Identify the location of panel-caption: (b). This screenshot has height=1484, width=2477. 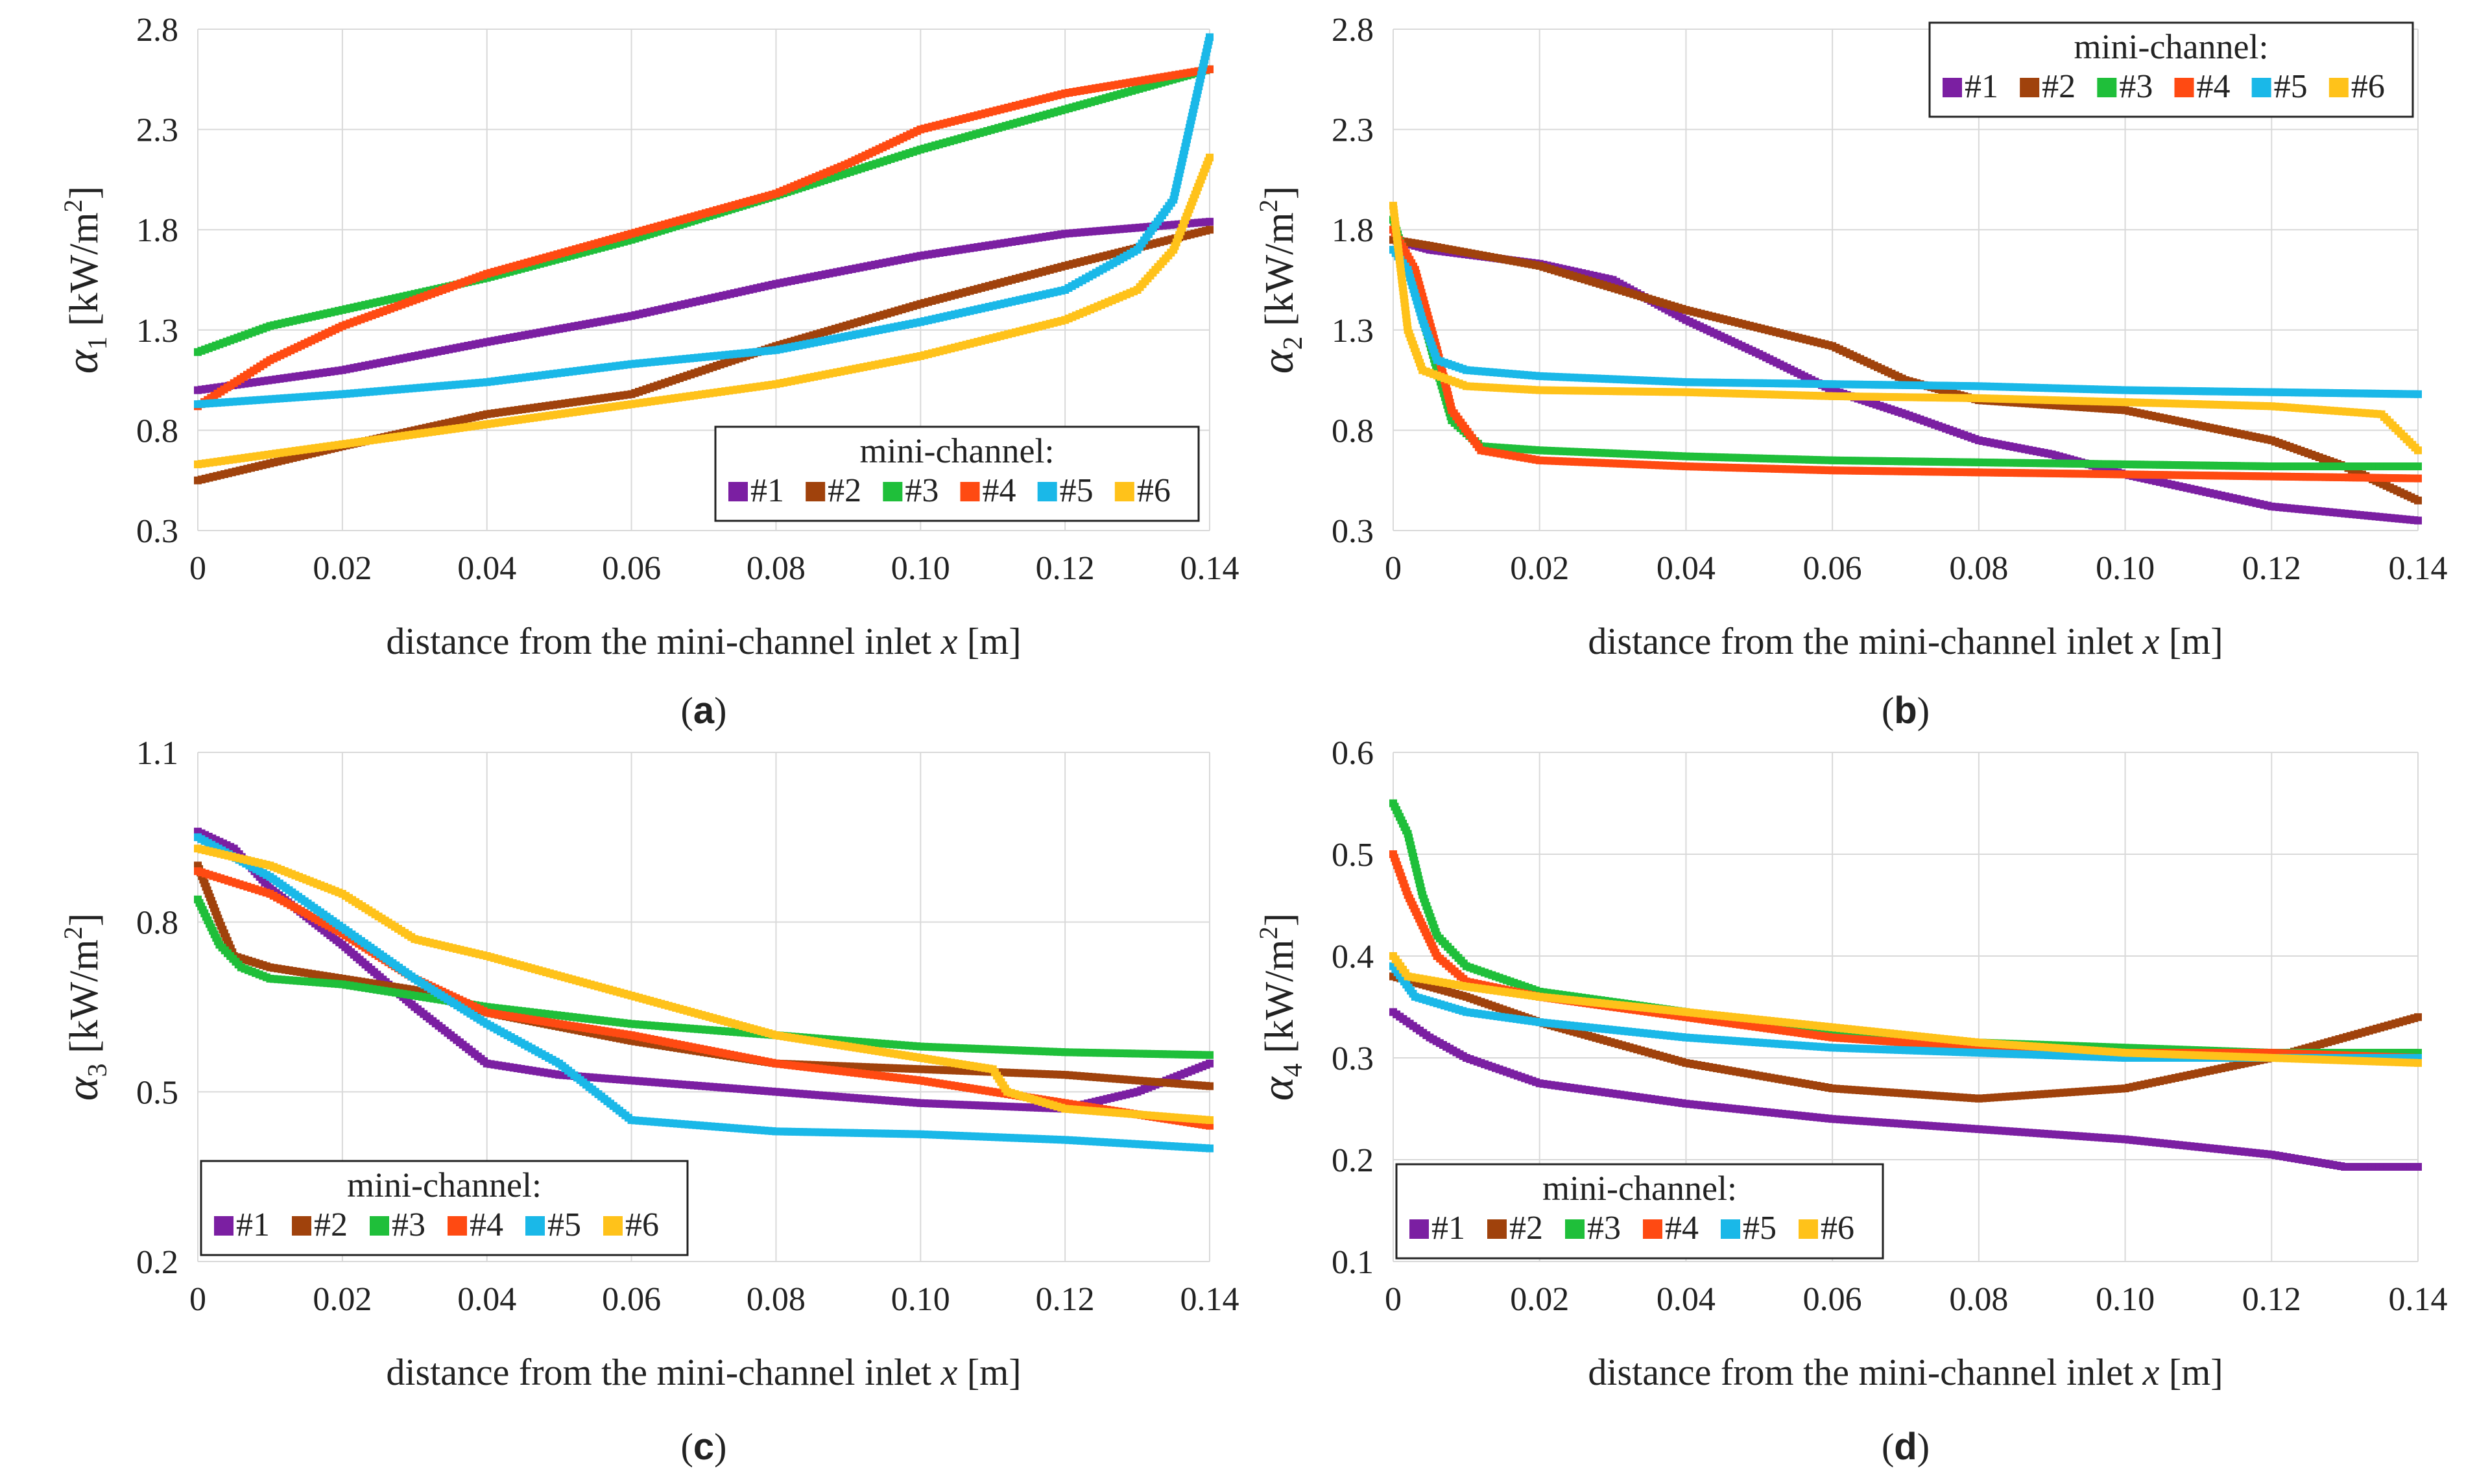
(1906, 711).